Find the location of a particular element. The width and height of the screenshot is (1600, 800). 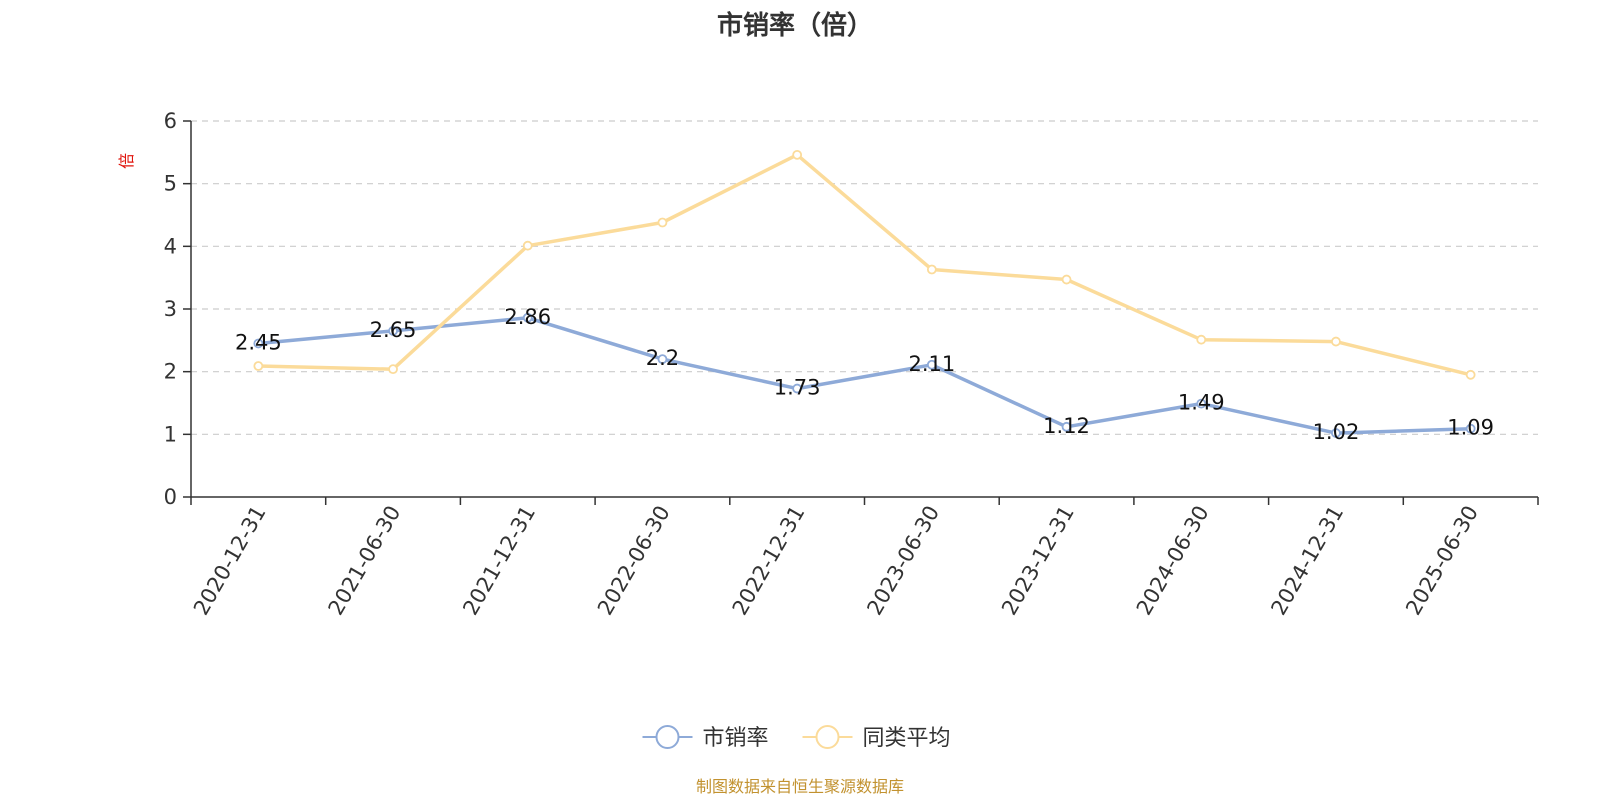

x-tick-label: 2025-06-30 is located at coordinates (1442, 561).